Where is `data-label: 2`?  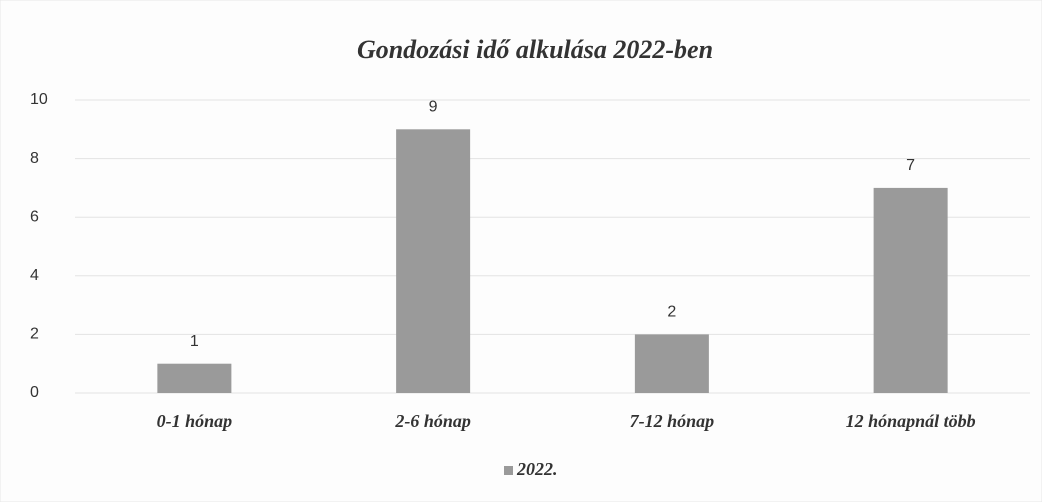 data-label: 2 is located at coordinates (671, 312).